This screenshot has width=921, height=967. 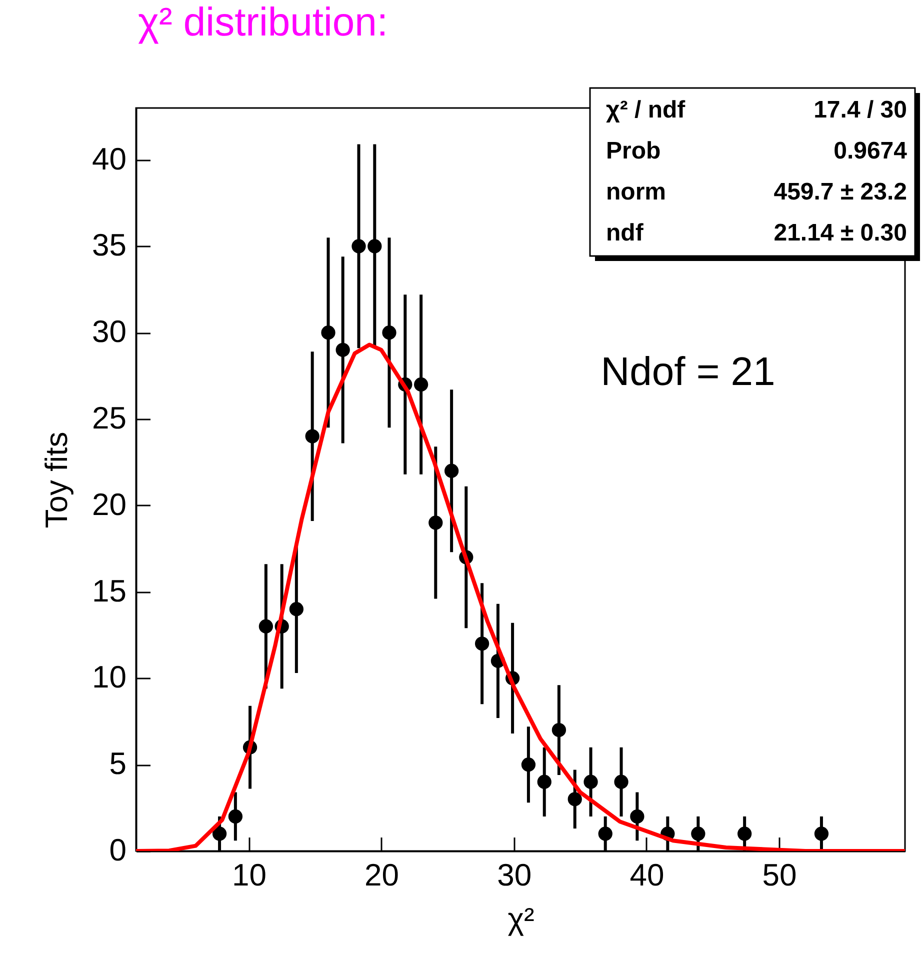 I want to click on annotation: 21.14 ± 0.30, so click(x=840, y=233).